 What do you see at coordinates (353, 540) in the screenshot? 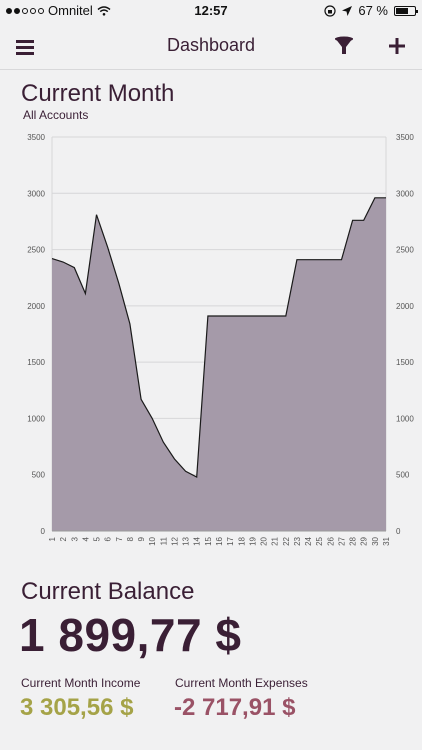
I see `x-tick-label: 28` at bounding box center [353, 540].